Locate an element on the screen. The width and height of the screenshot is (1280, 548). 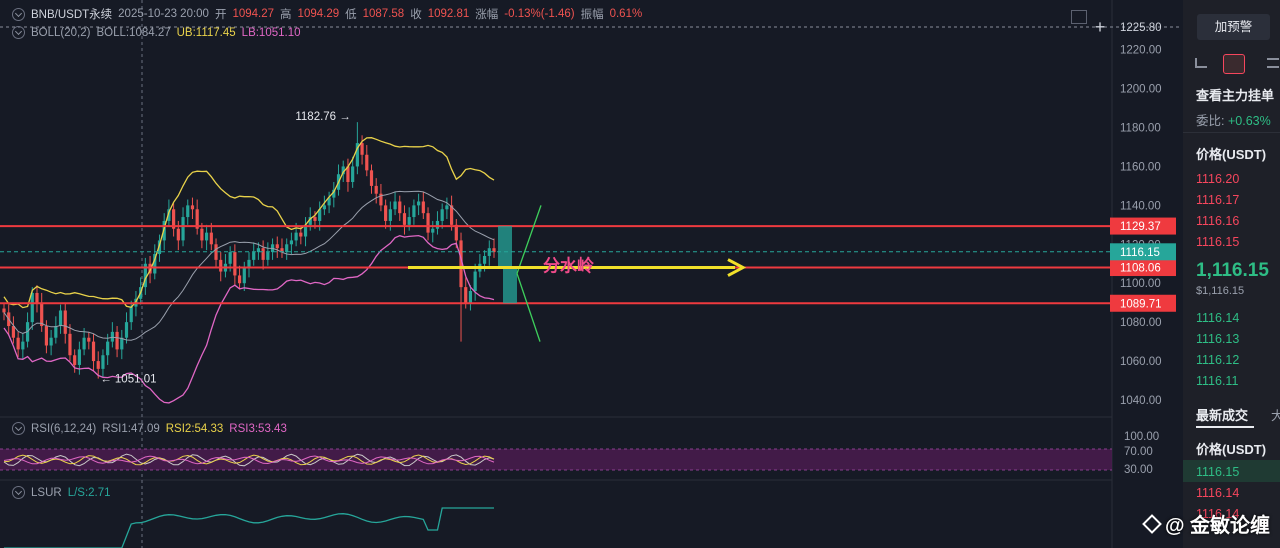
rsi-toggle-icon is located at coordinates (18, 428).